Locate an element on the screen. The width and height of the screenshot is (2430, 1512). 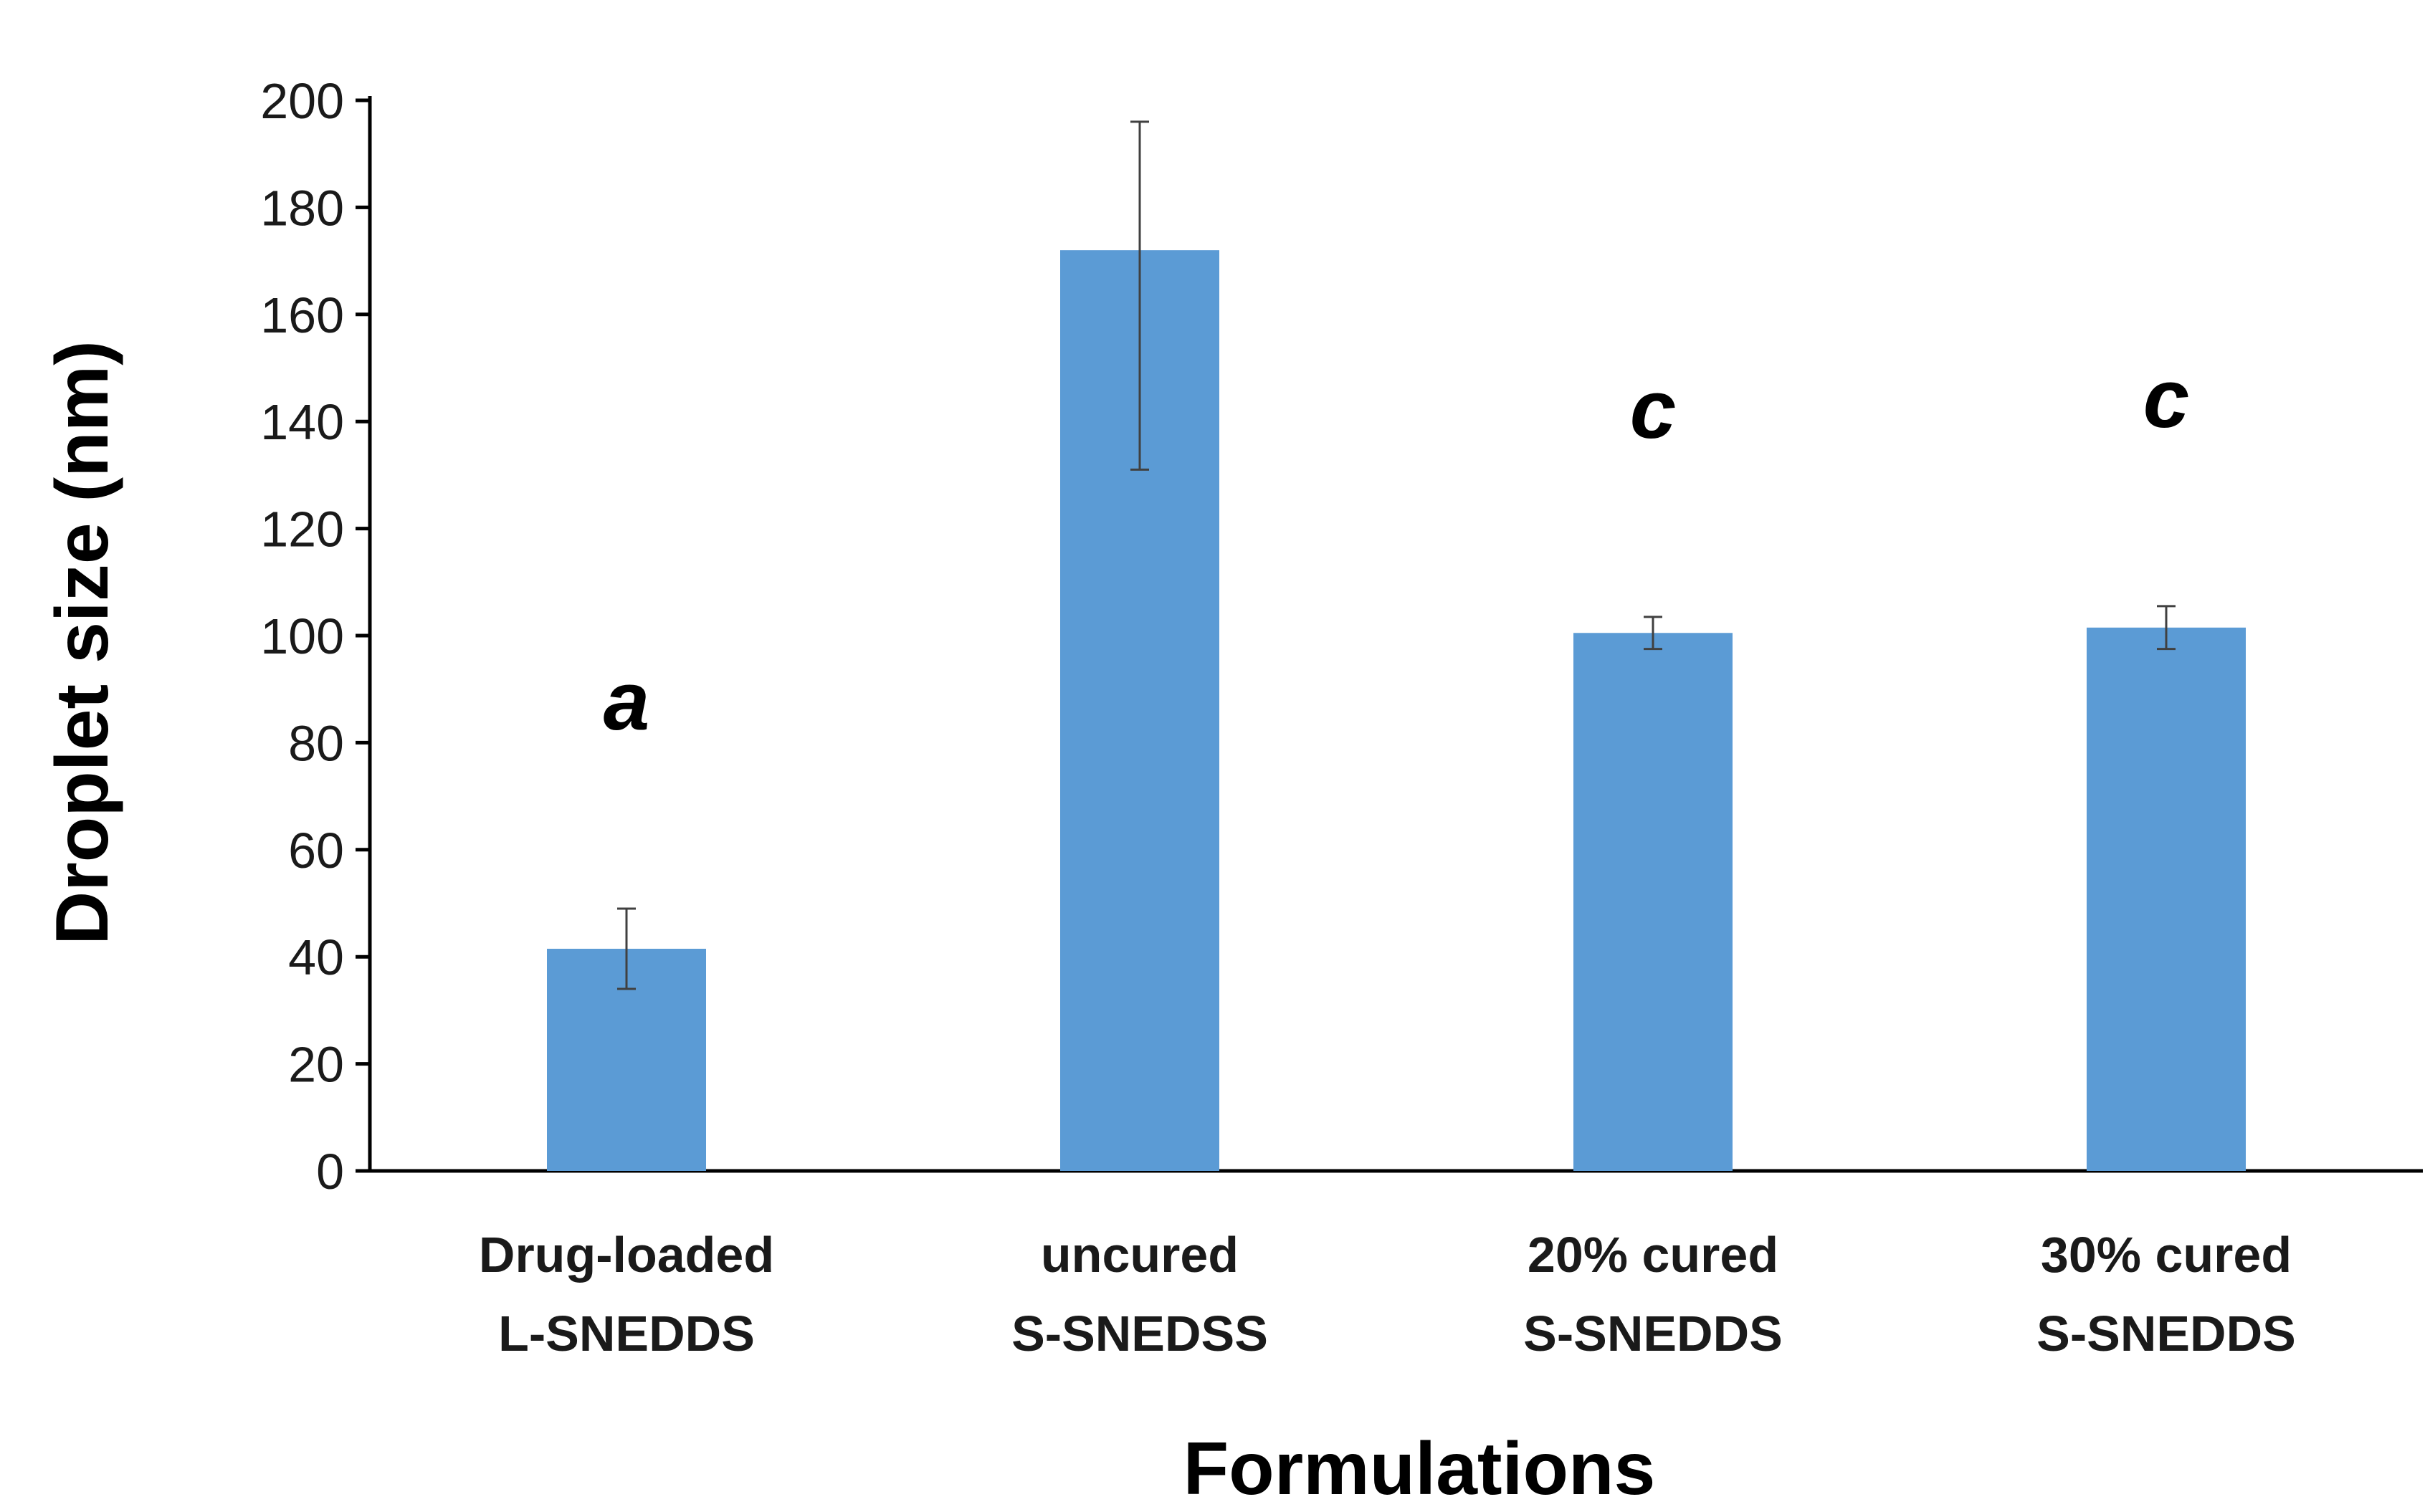
x-category-label-line: Drug-loaded is located at coordinates (626, 1255).